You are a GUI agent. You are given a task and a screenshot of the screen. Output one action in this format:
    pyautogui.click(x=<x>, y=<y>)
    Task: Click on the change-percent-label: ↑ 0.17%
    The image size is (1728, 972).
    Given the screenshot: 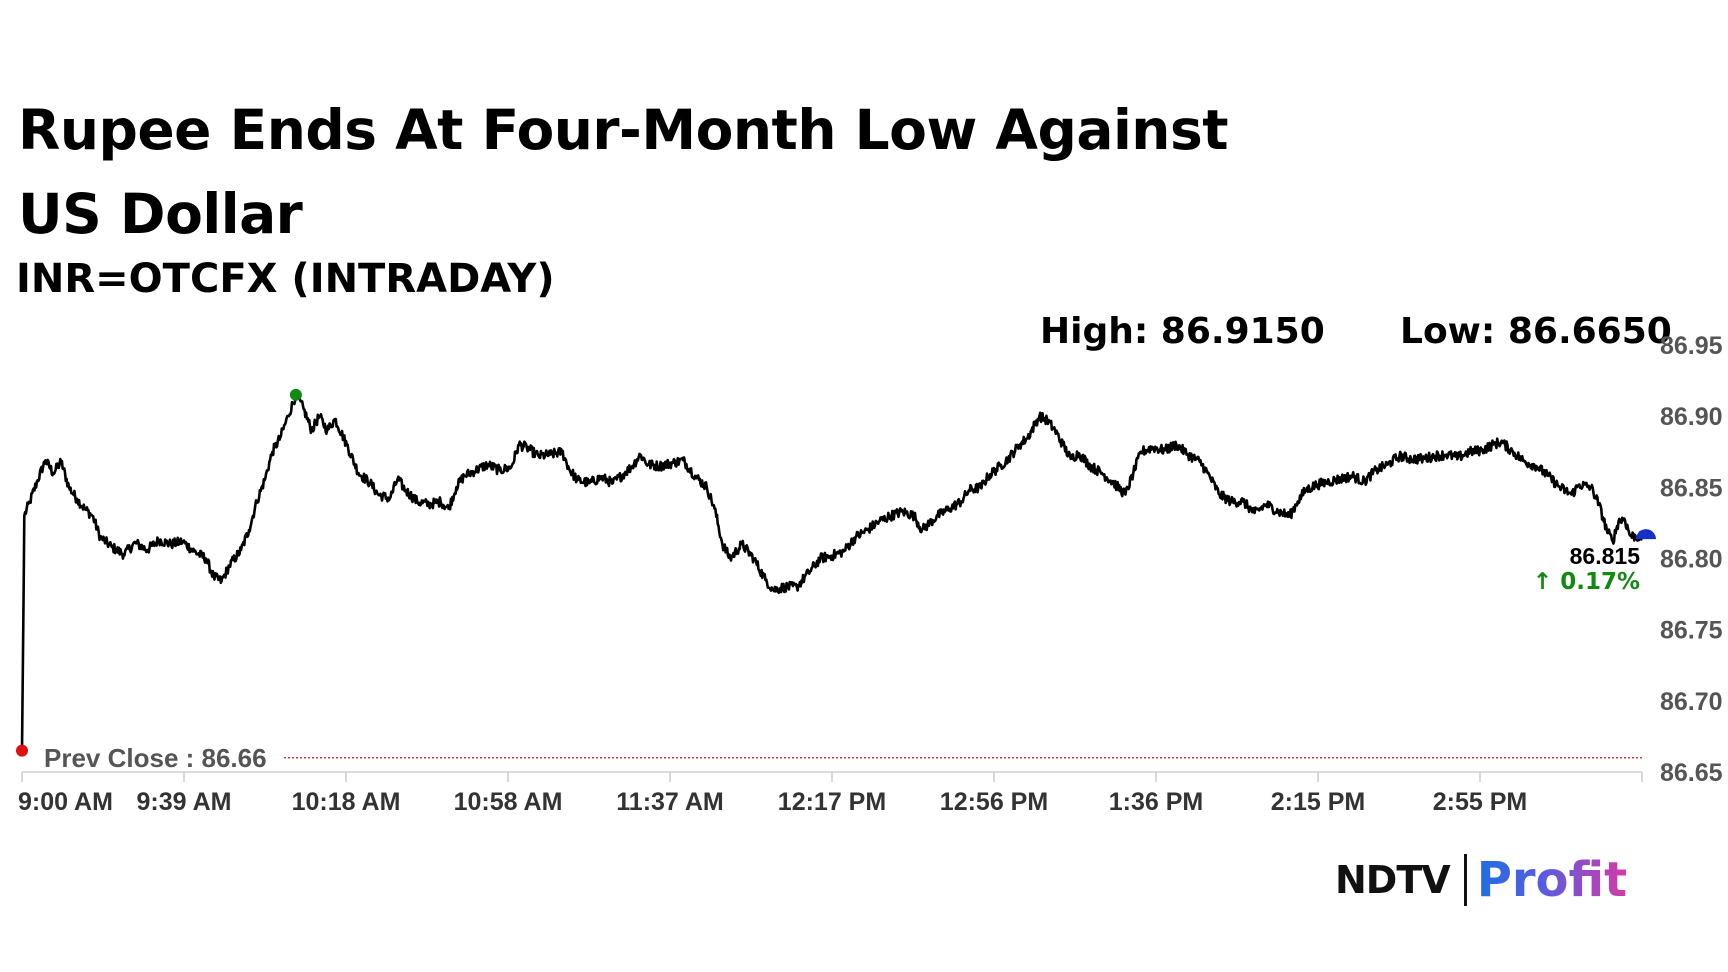 What is the action you would take?
    pyautogui.click(x=1586, y=582)
    